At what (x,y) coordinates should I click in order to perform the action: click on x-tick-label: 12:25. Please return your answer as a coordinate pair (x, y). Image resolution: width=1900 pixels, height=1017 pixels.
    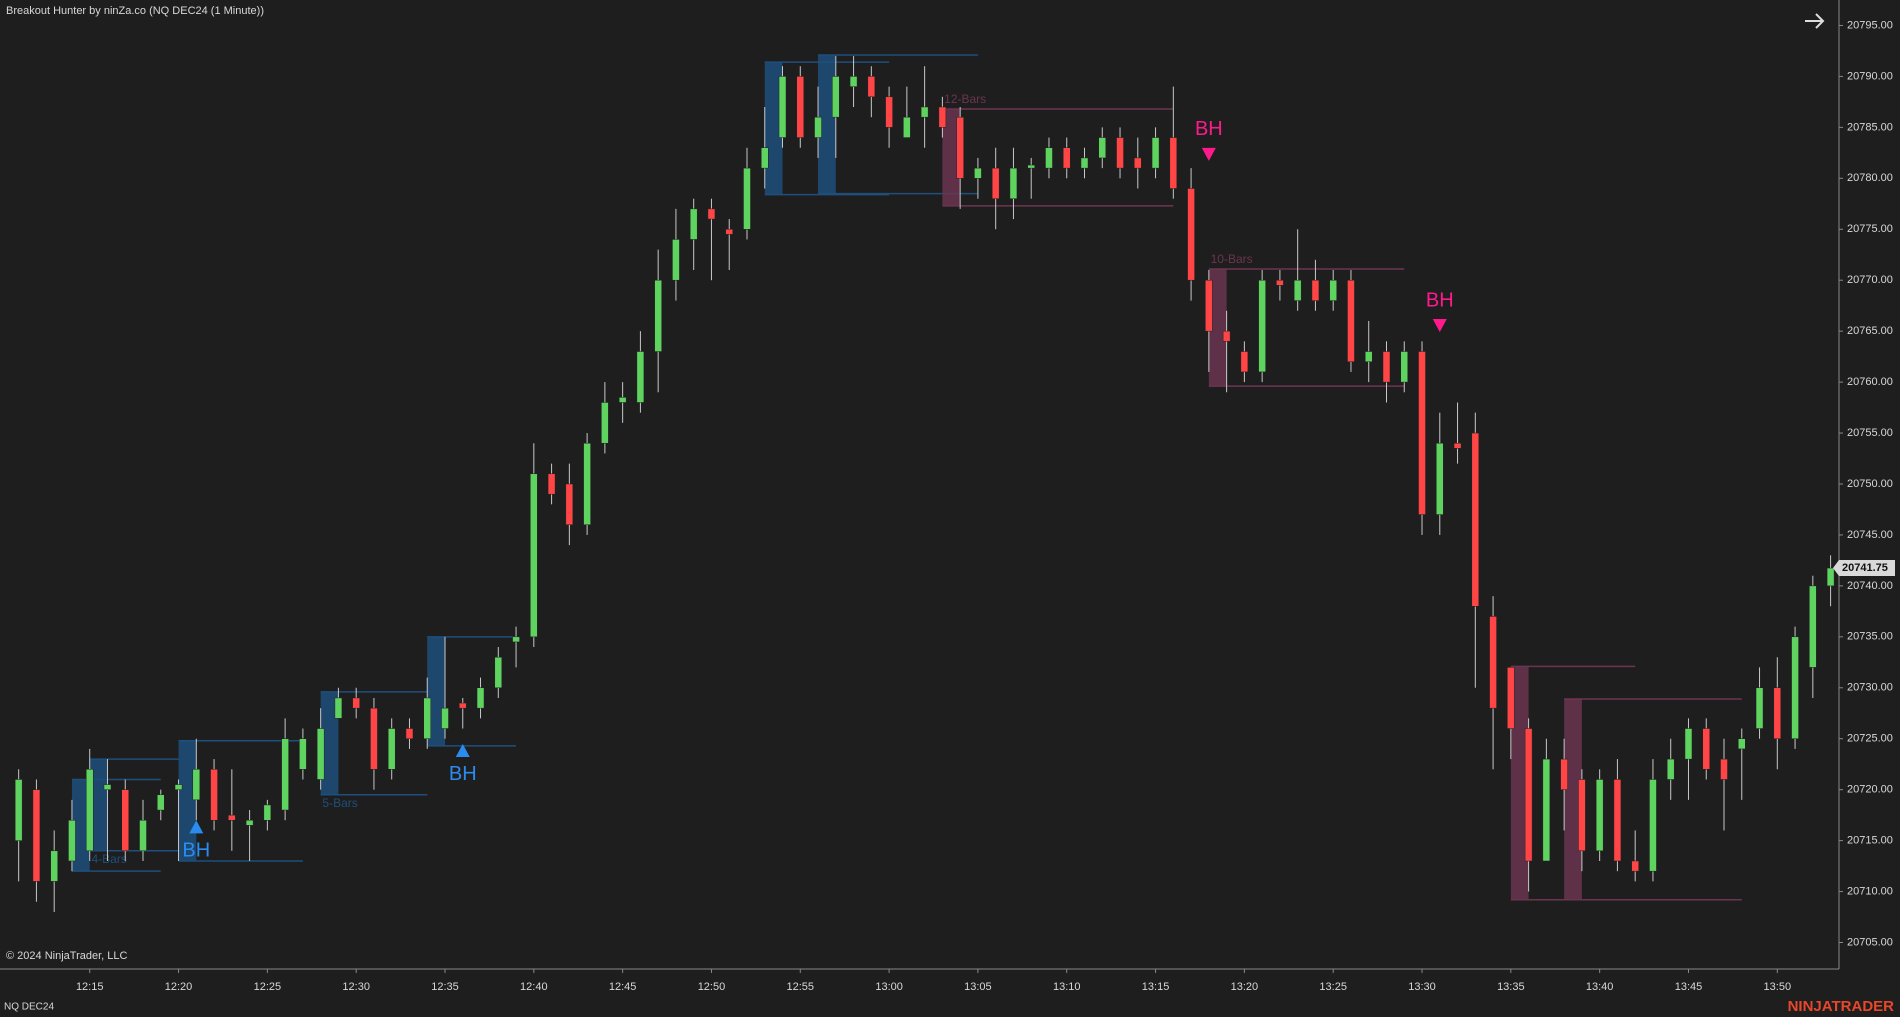
    Looking at the image, I should click on (268, 987).